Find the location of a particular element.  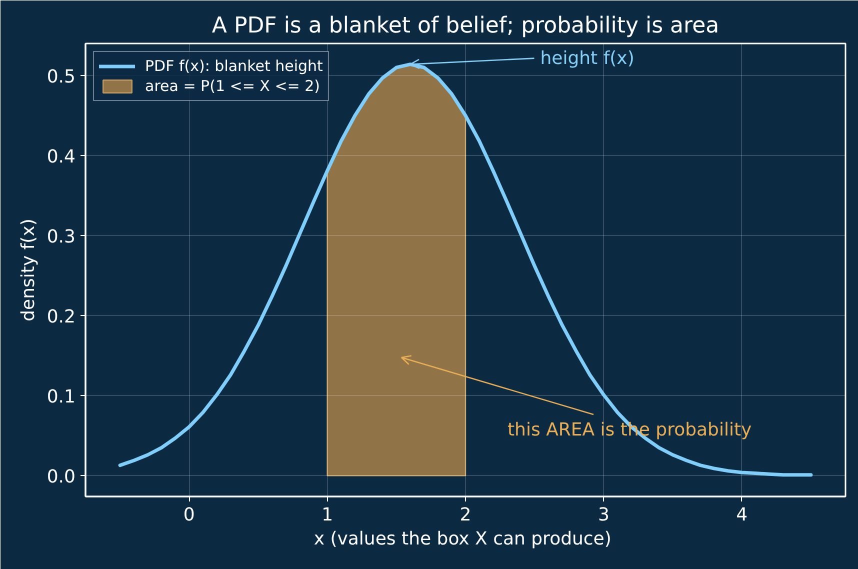

x-tick-label: 3 is located at coordinates (604, 515).